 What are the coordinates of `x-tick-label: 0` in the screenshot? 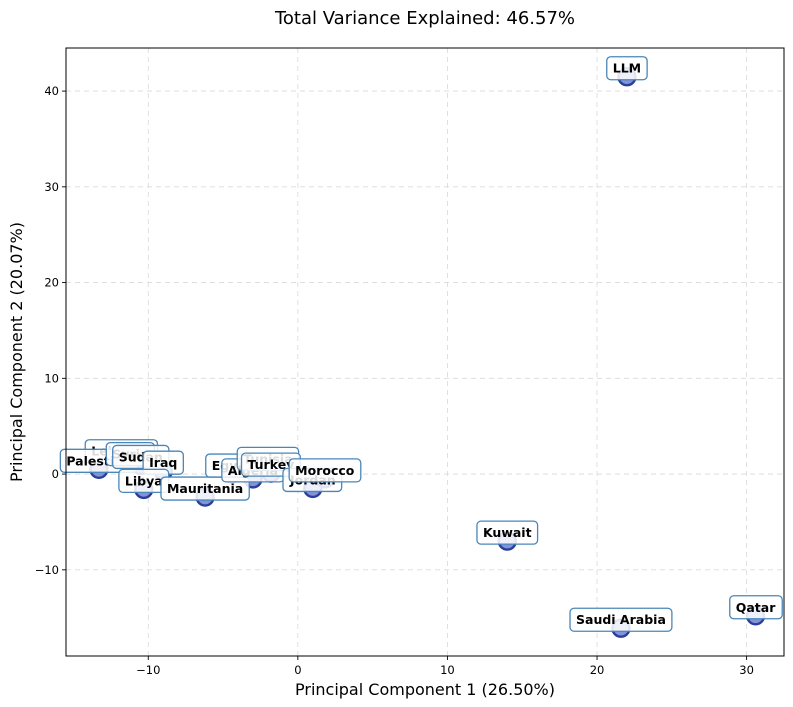 It's located at (297, 670).